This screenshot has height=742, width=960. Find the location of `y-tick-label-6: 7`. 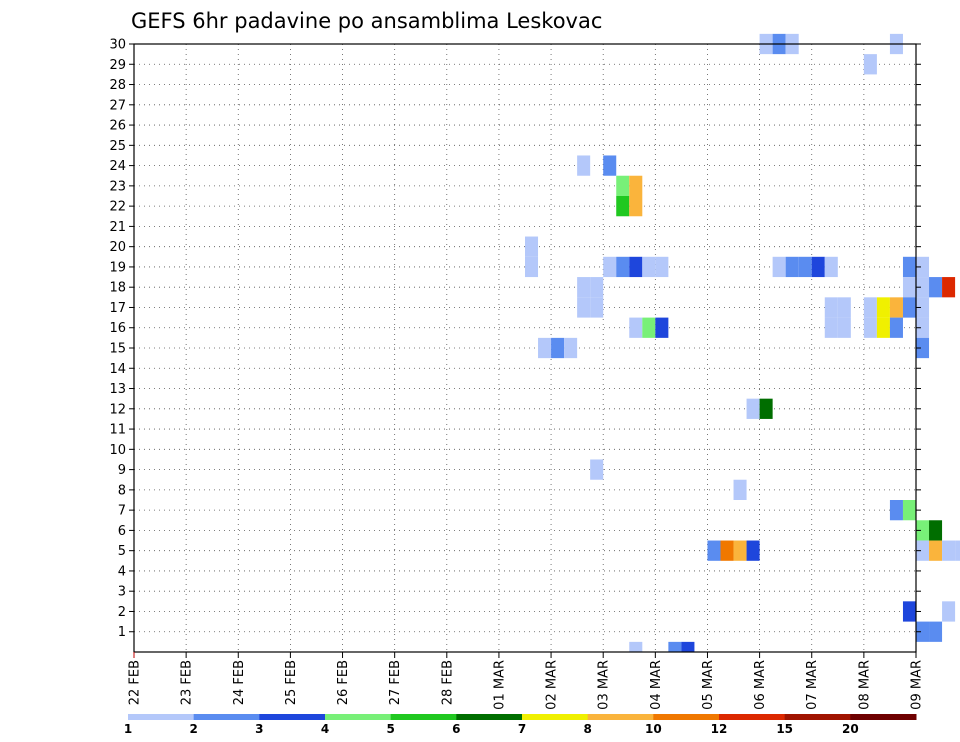

y-tick-label-6: 7 is located at coordinates (122, 511).